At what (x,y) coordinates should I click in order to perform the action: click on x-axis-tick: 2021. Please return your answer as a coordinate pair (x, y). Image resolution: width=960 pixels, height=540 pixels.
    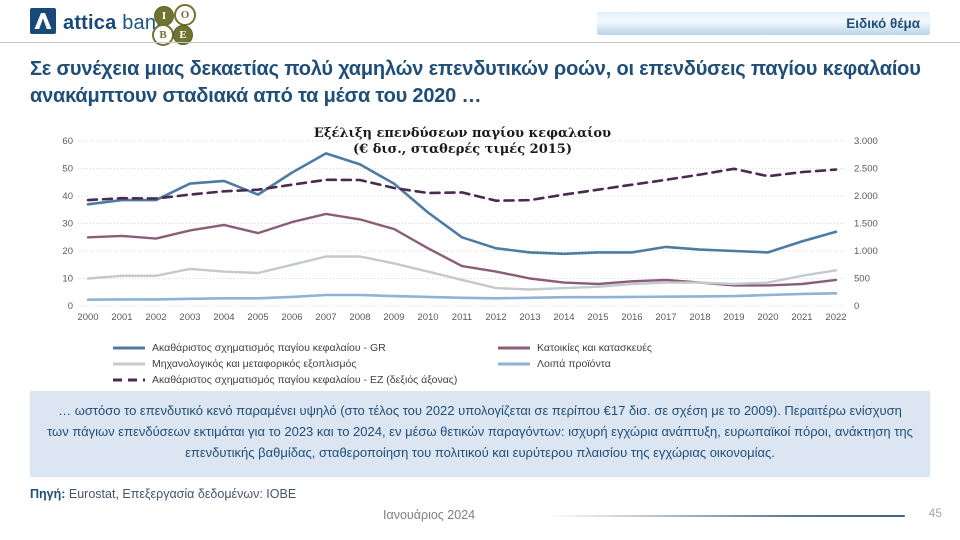
    Looking at the image, I should click on (801, 317).